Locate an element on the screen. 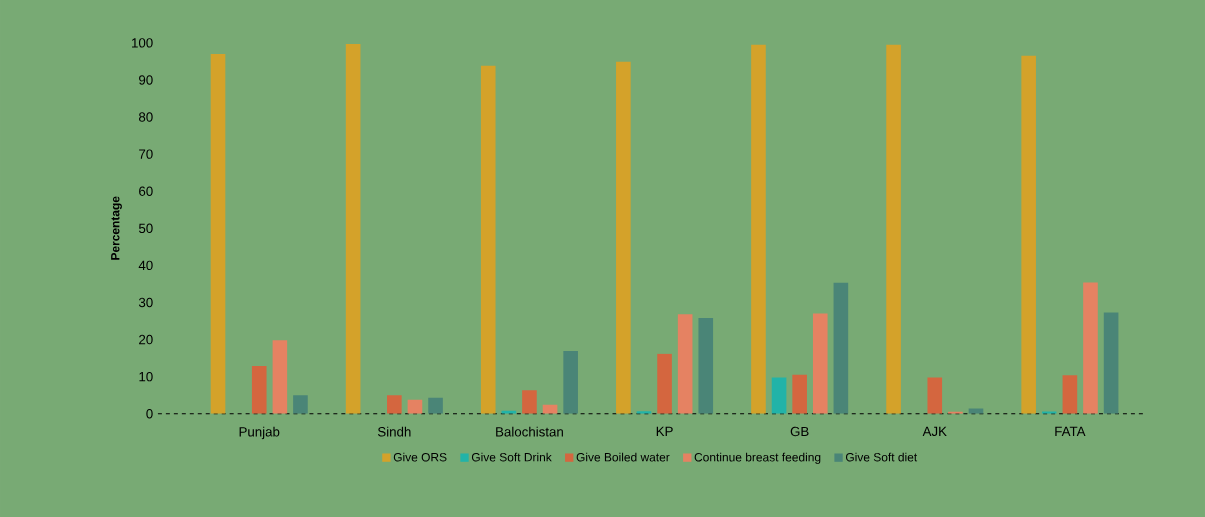 The image size is (1205, 517). legend-label: Give Boiled water is located at coordinates (623, 457).